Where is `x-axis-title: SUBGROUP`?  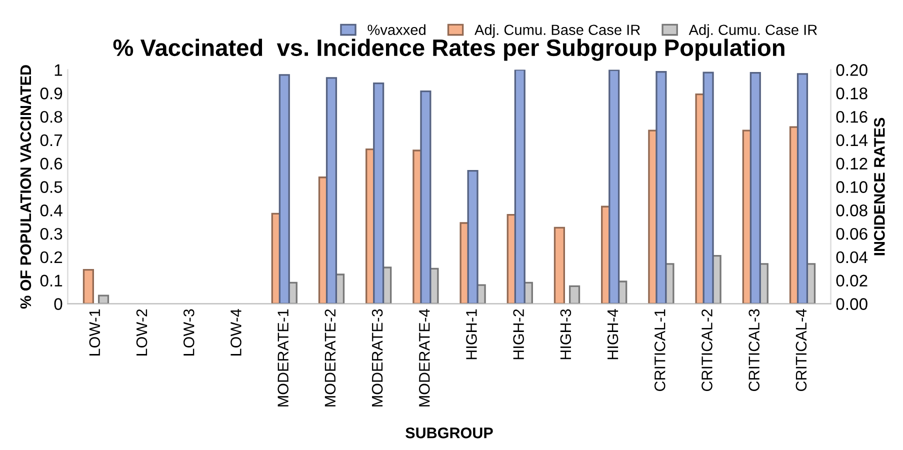
x-axis-title: SUBGROUP is located at coordinates (449, 432).